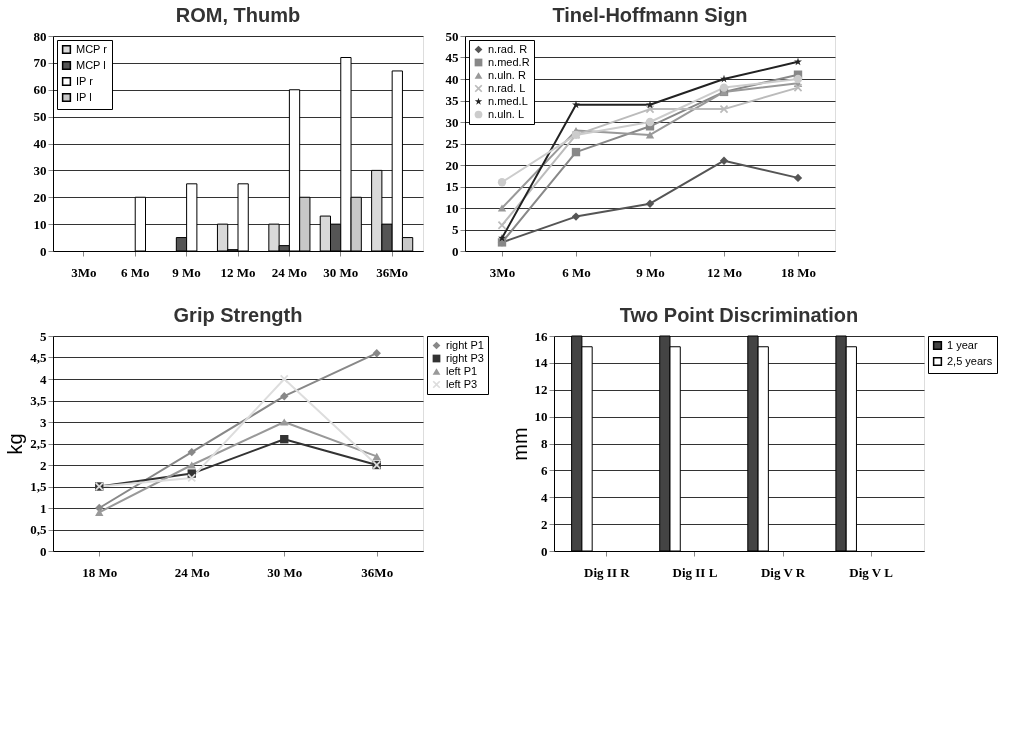 The width and height of the screenshot is (1013, 749). Describe the element at coordinates (507, 87) in the screenshot. I see `legend-label: n.rad. L` at that location.